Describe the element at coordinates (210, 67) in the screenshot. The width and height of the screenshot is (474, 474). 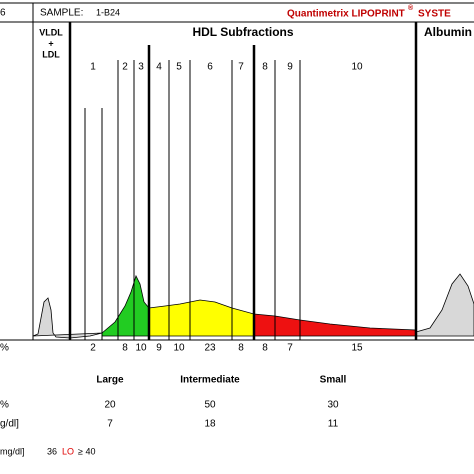
I see `subfraction-number: 6` at that location.